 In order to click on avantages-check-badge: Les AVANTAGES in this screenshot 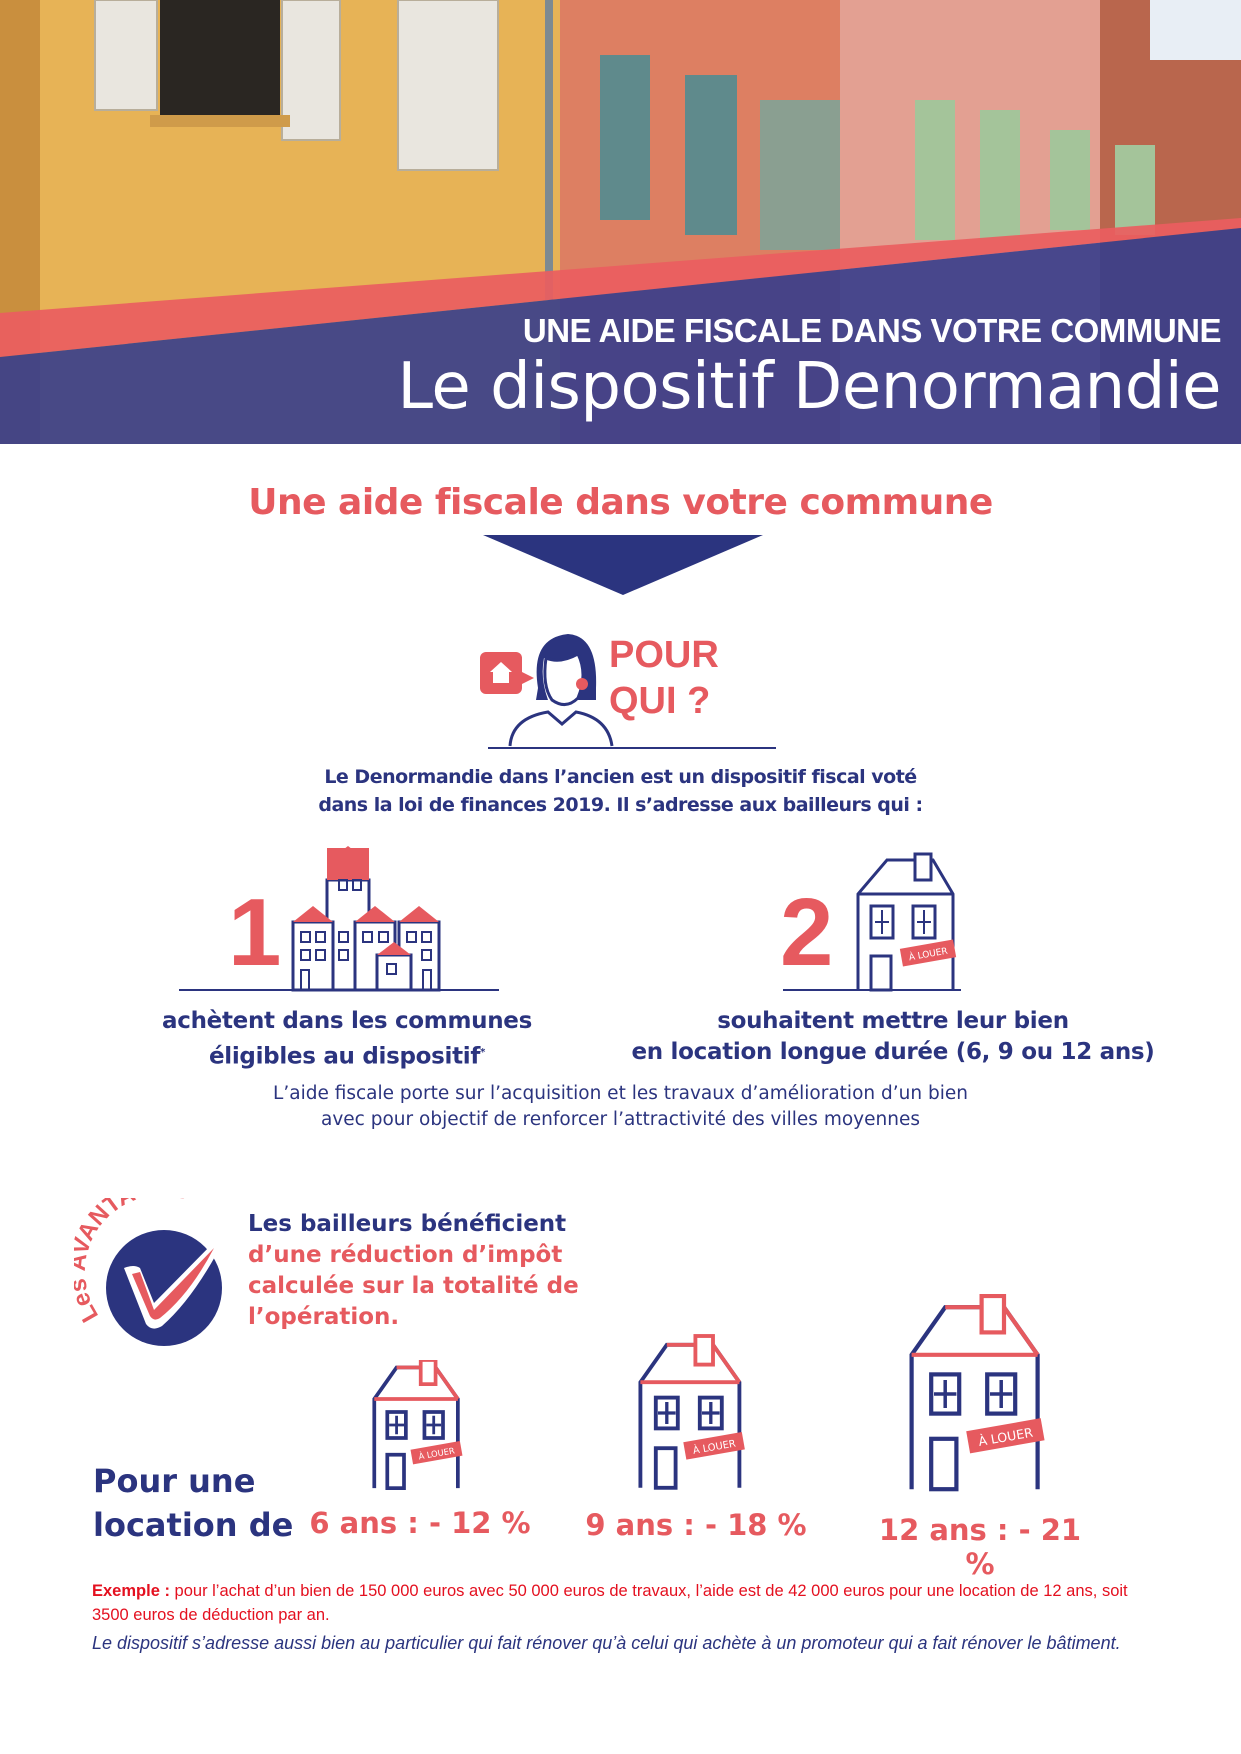, I will do `click(149, 1272)`.